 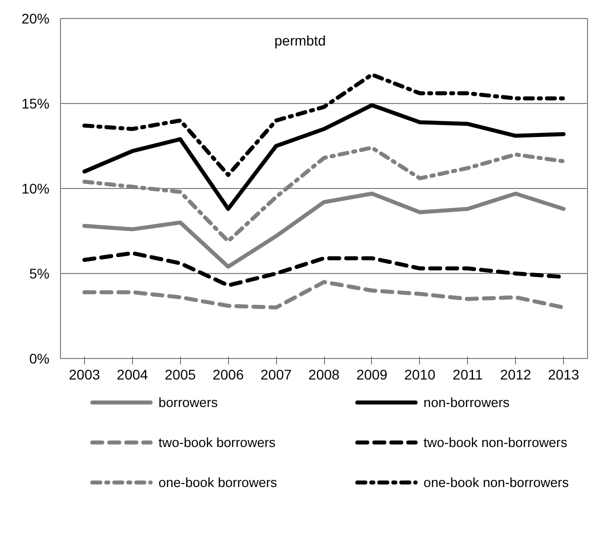 I want to click on x-tick-label: 2006, so click(x=228, y=374).